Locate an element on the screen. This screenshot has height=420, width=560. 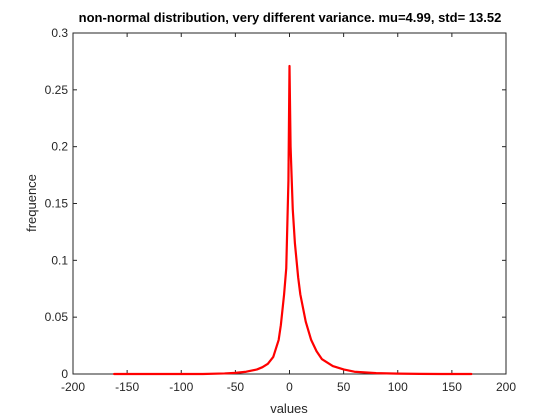
x-tick-label: 150 is located at coordinates (452, 387).